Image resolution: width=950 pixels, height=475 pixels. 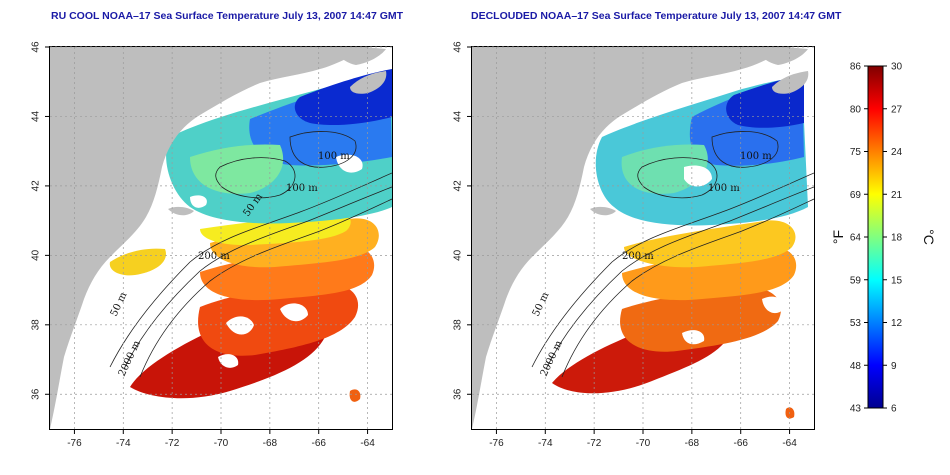 I want to click on colorbar-label-fahrenheit: 75, so click(x=856, y=152).